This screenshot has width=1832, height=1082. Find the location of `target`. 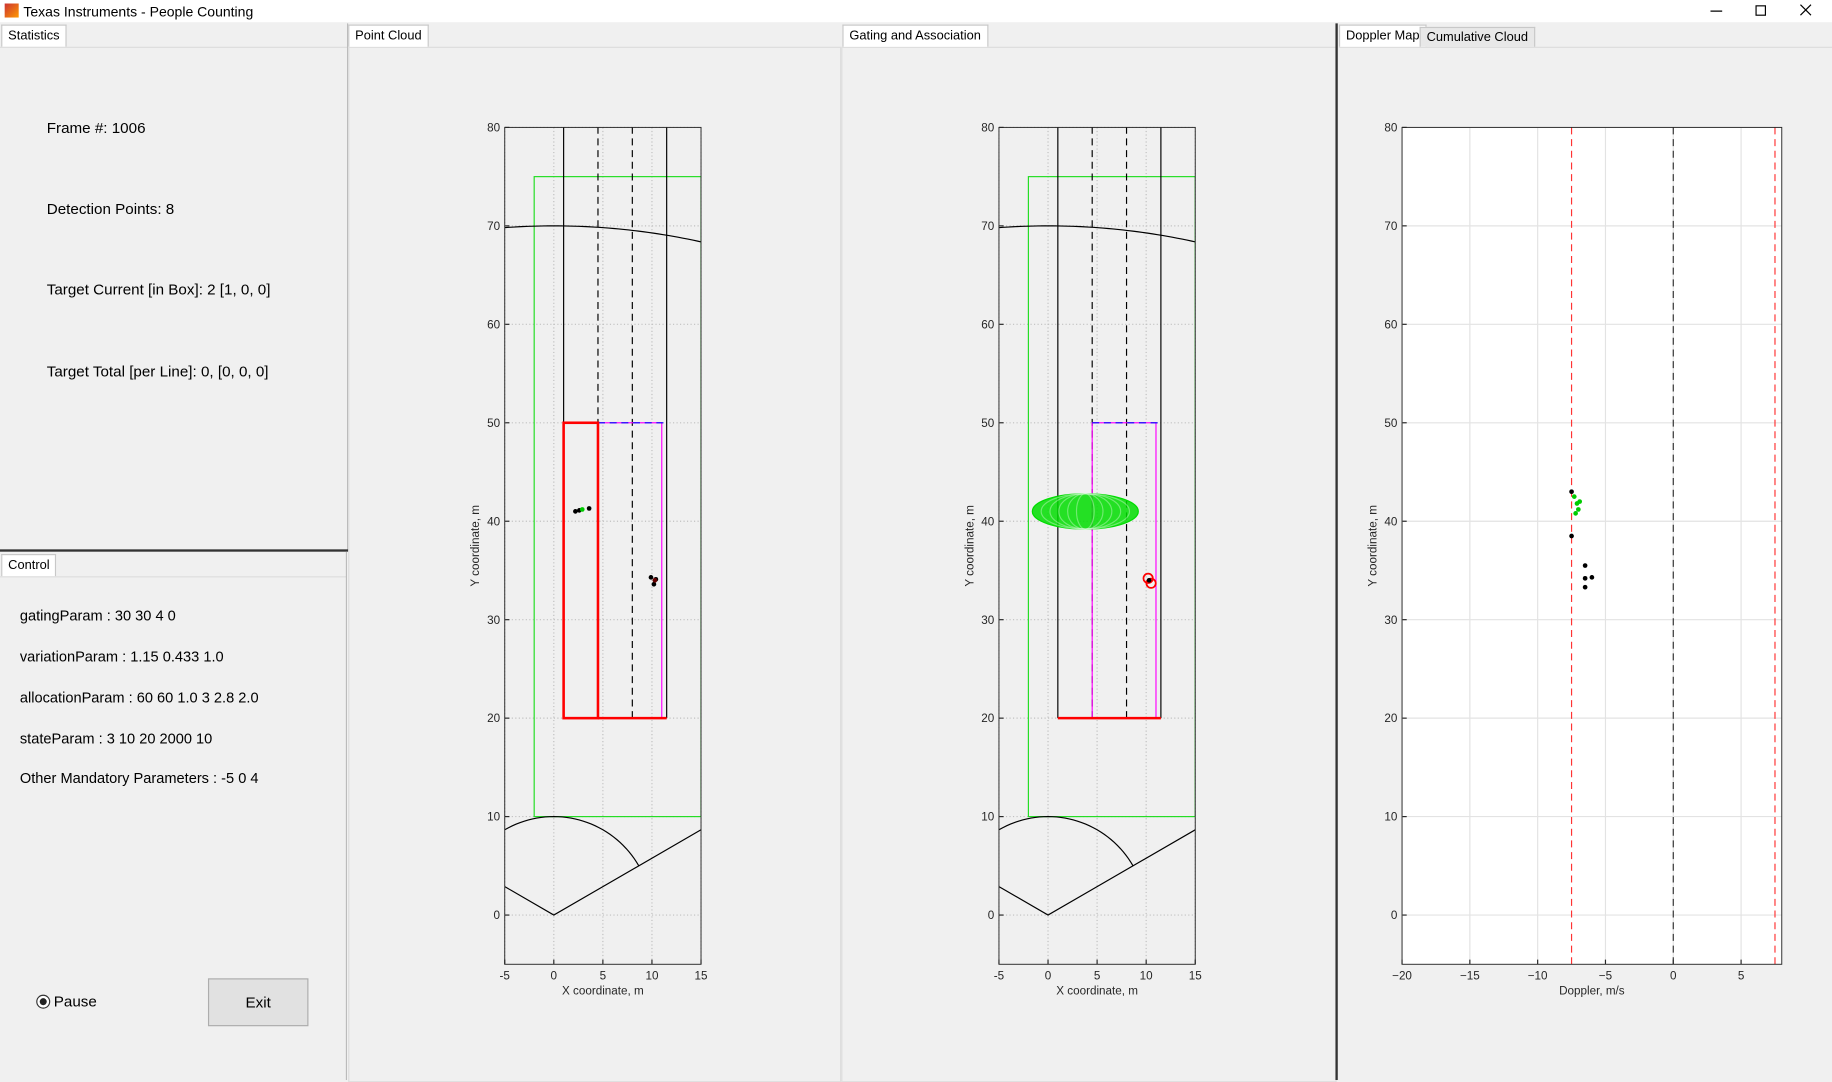

target is located at coordinates (1151, 583).